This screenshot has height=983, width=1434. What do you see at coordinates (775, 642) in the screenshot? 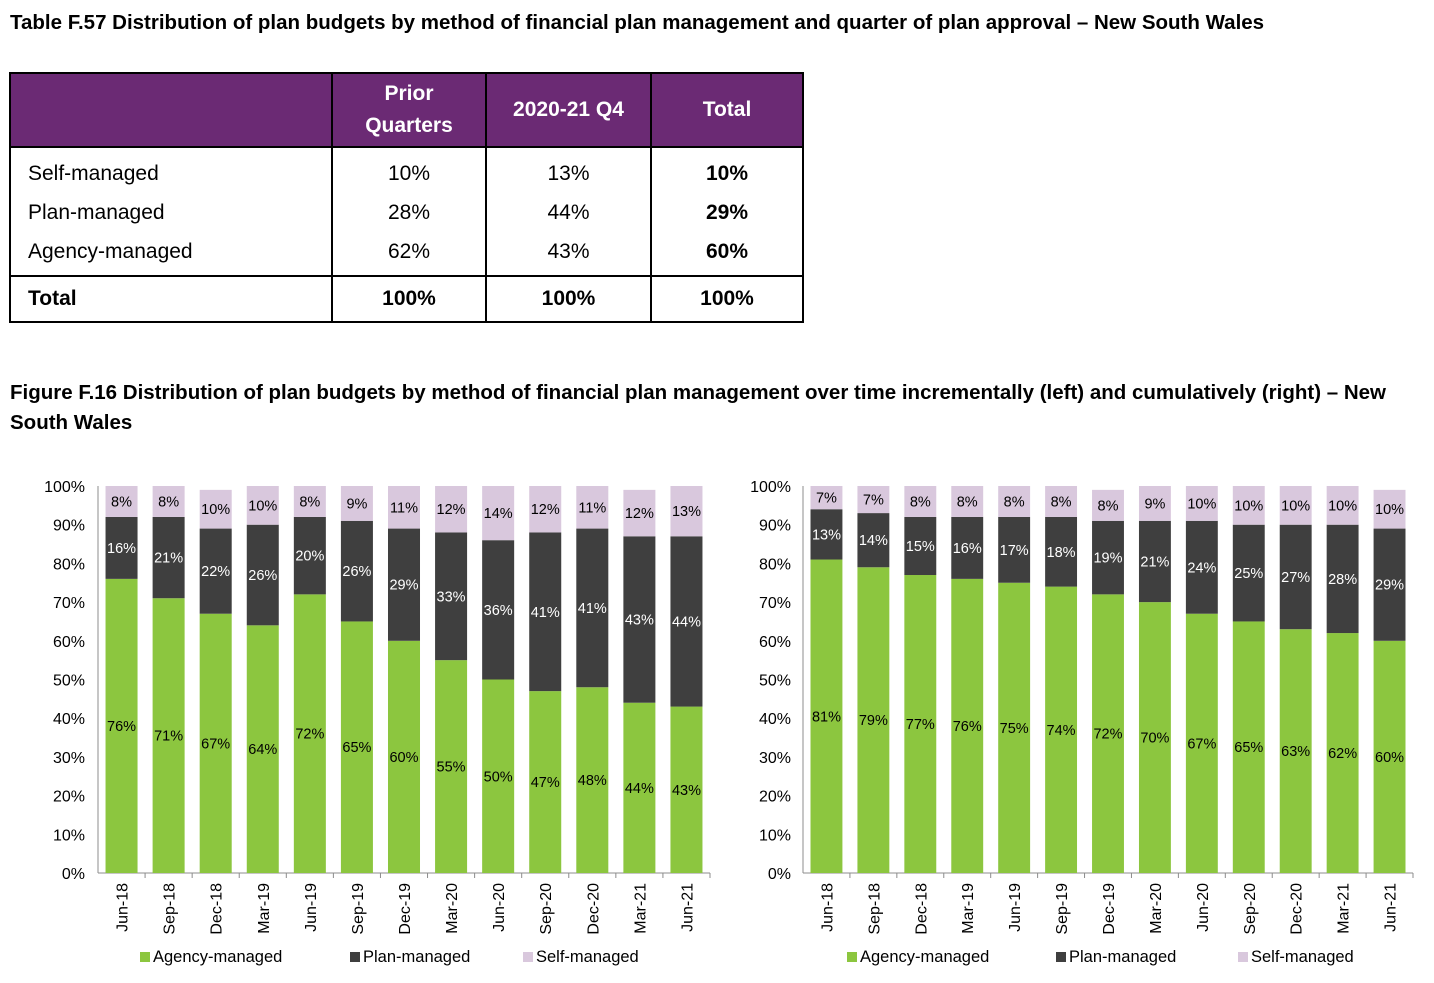
I see `y-tick-label: 60%` at bounding box center [775, 642].